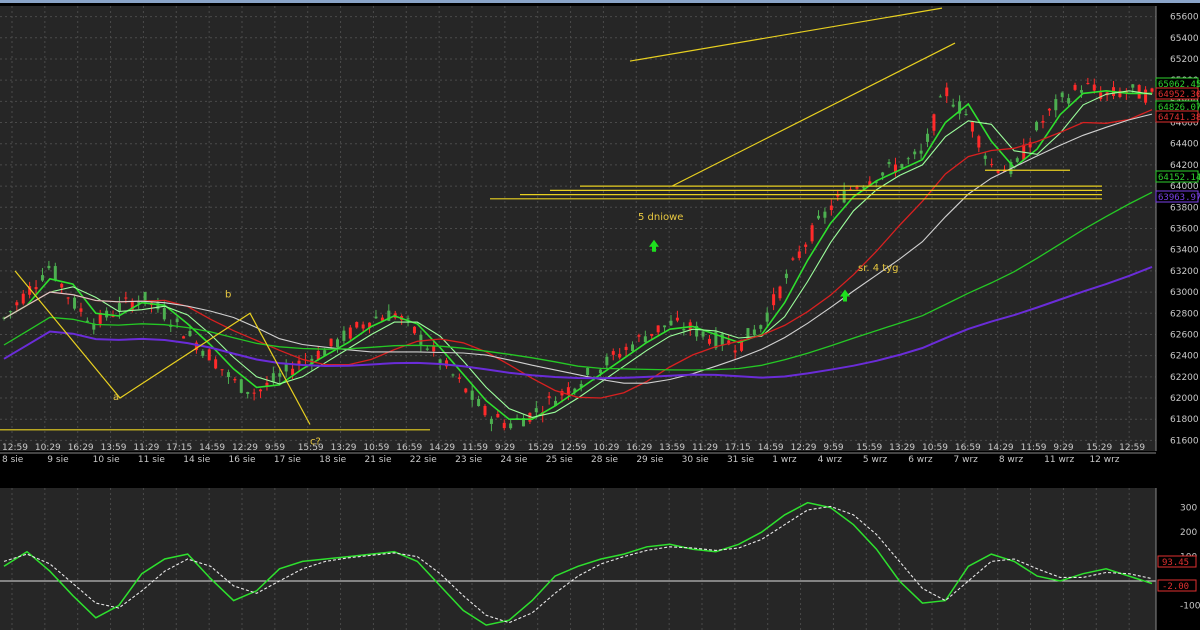 This screenshot has width=1200, height=630. I want to click on y-tick-label: 63400, so click(1184, 251).